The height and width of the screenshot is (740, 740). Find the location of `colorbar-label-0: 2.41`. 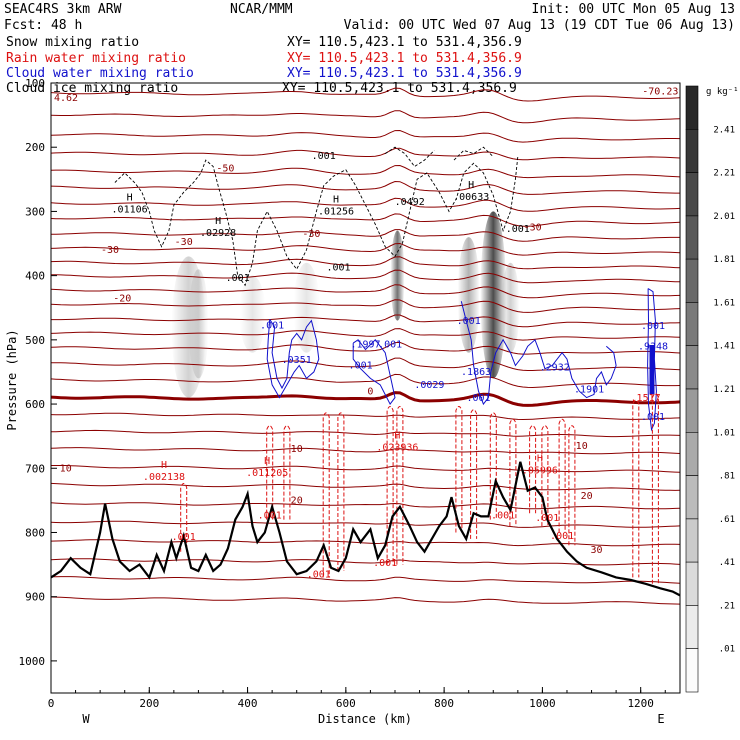

colorbar-label-0: 2.41 is located at coordinates (724, 130).